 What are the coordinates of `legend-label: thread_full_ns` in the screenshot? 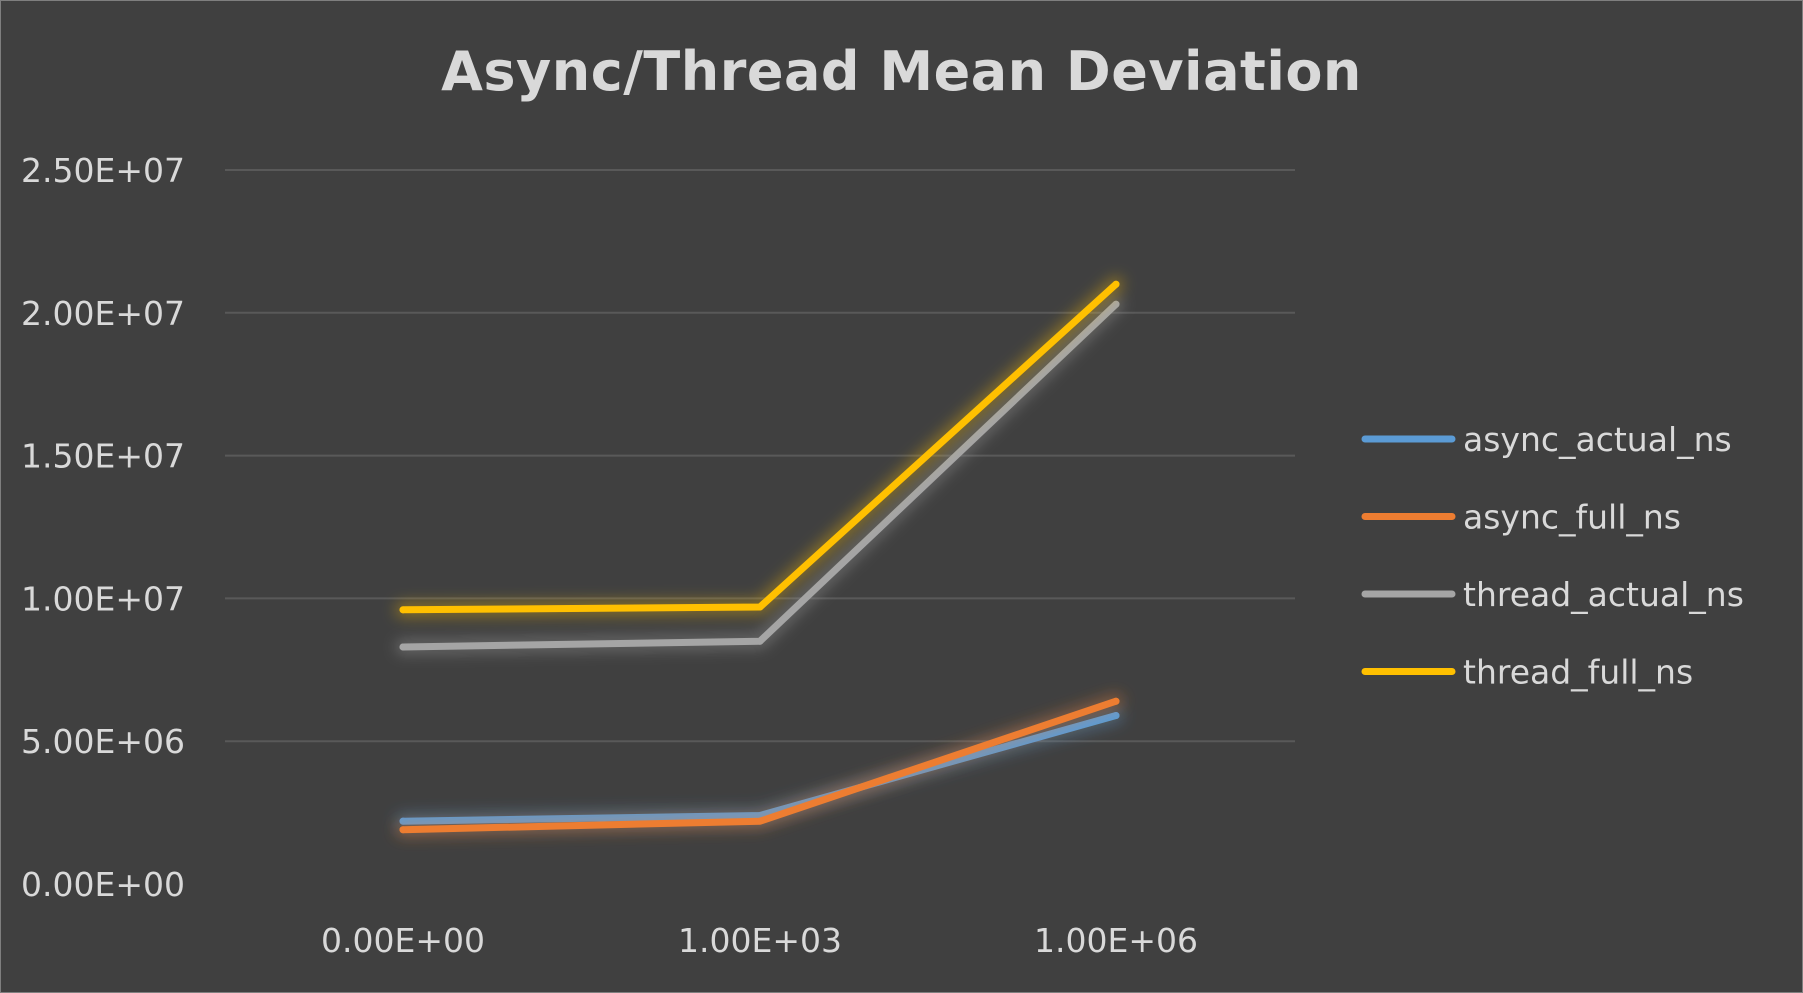 It's located at (1578, 672).